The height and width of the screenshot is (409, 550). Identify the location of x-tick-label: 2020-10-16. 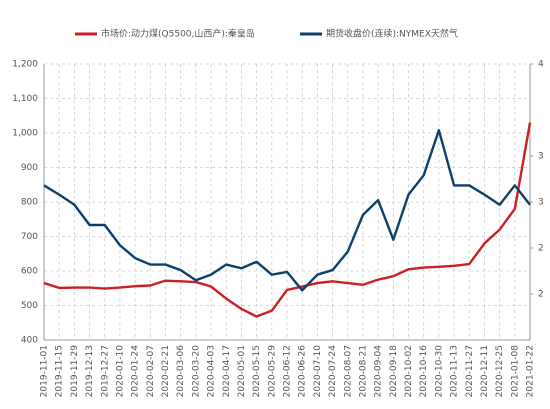
(424, 371).